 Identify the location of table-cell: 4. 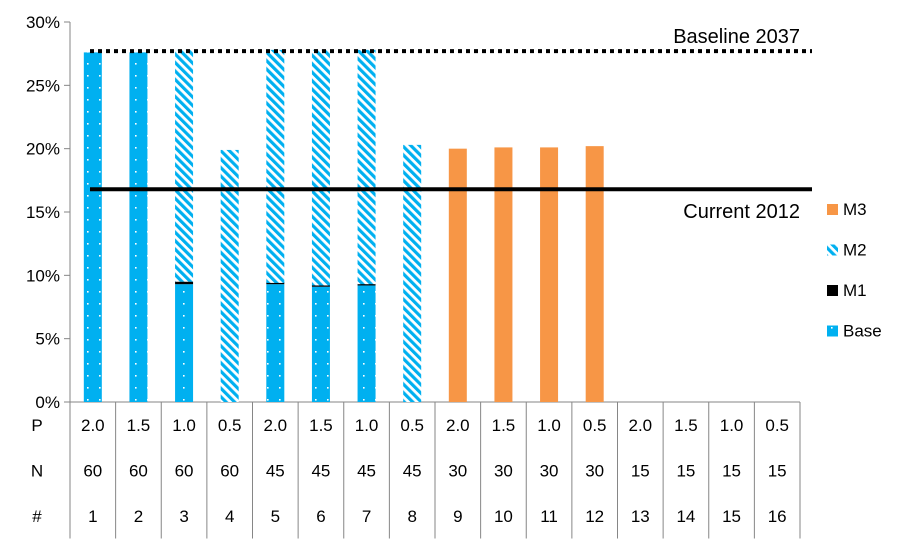
(229, 516).